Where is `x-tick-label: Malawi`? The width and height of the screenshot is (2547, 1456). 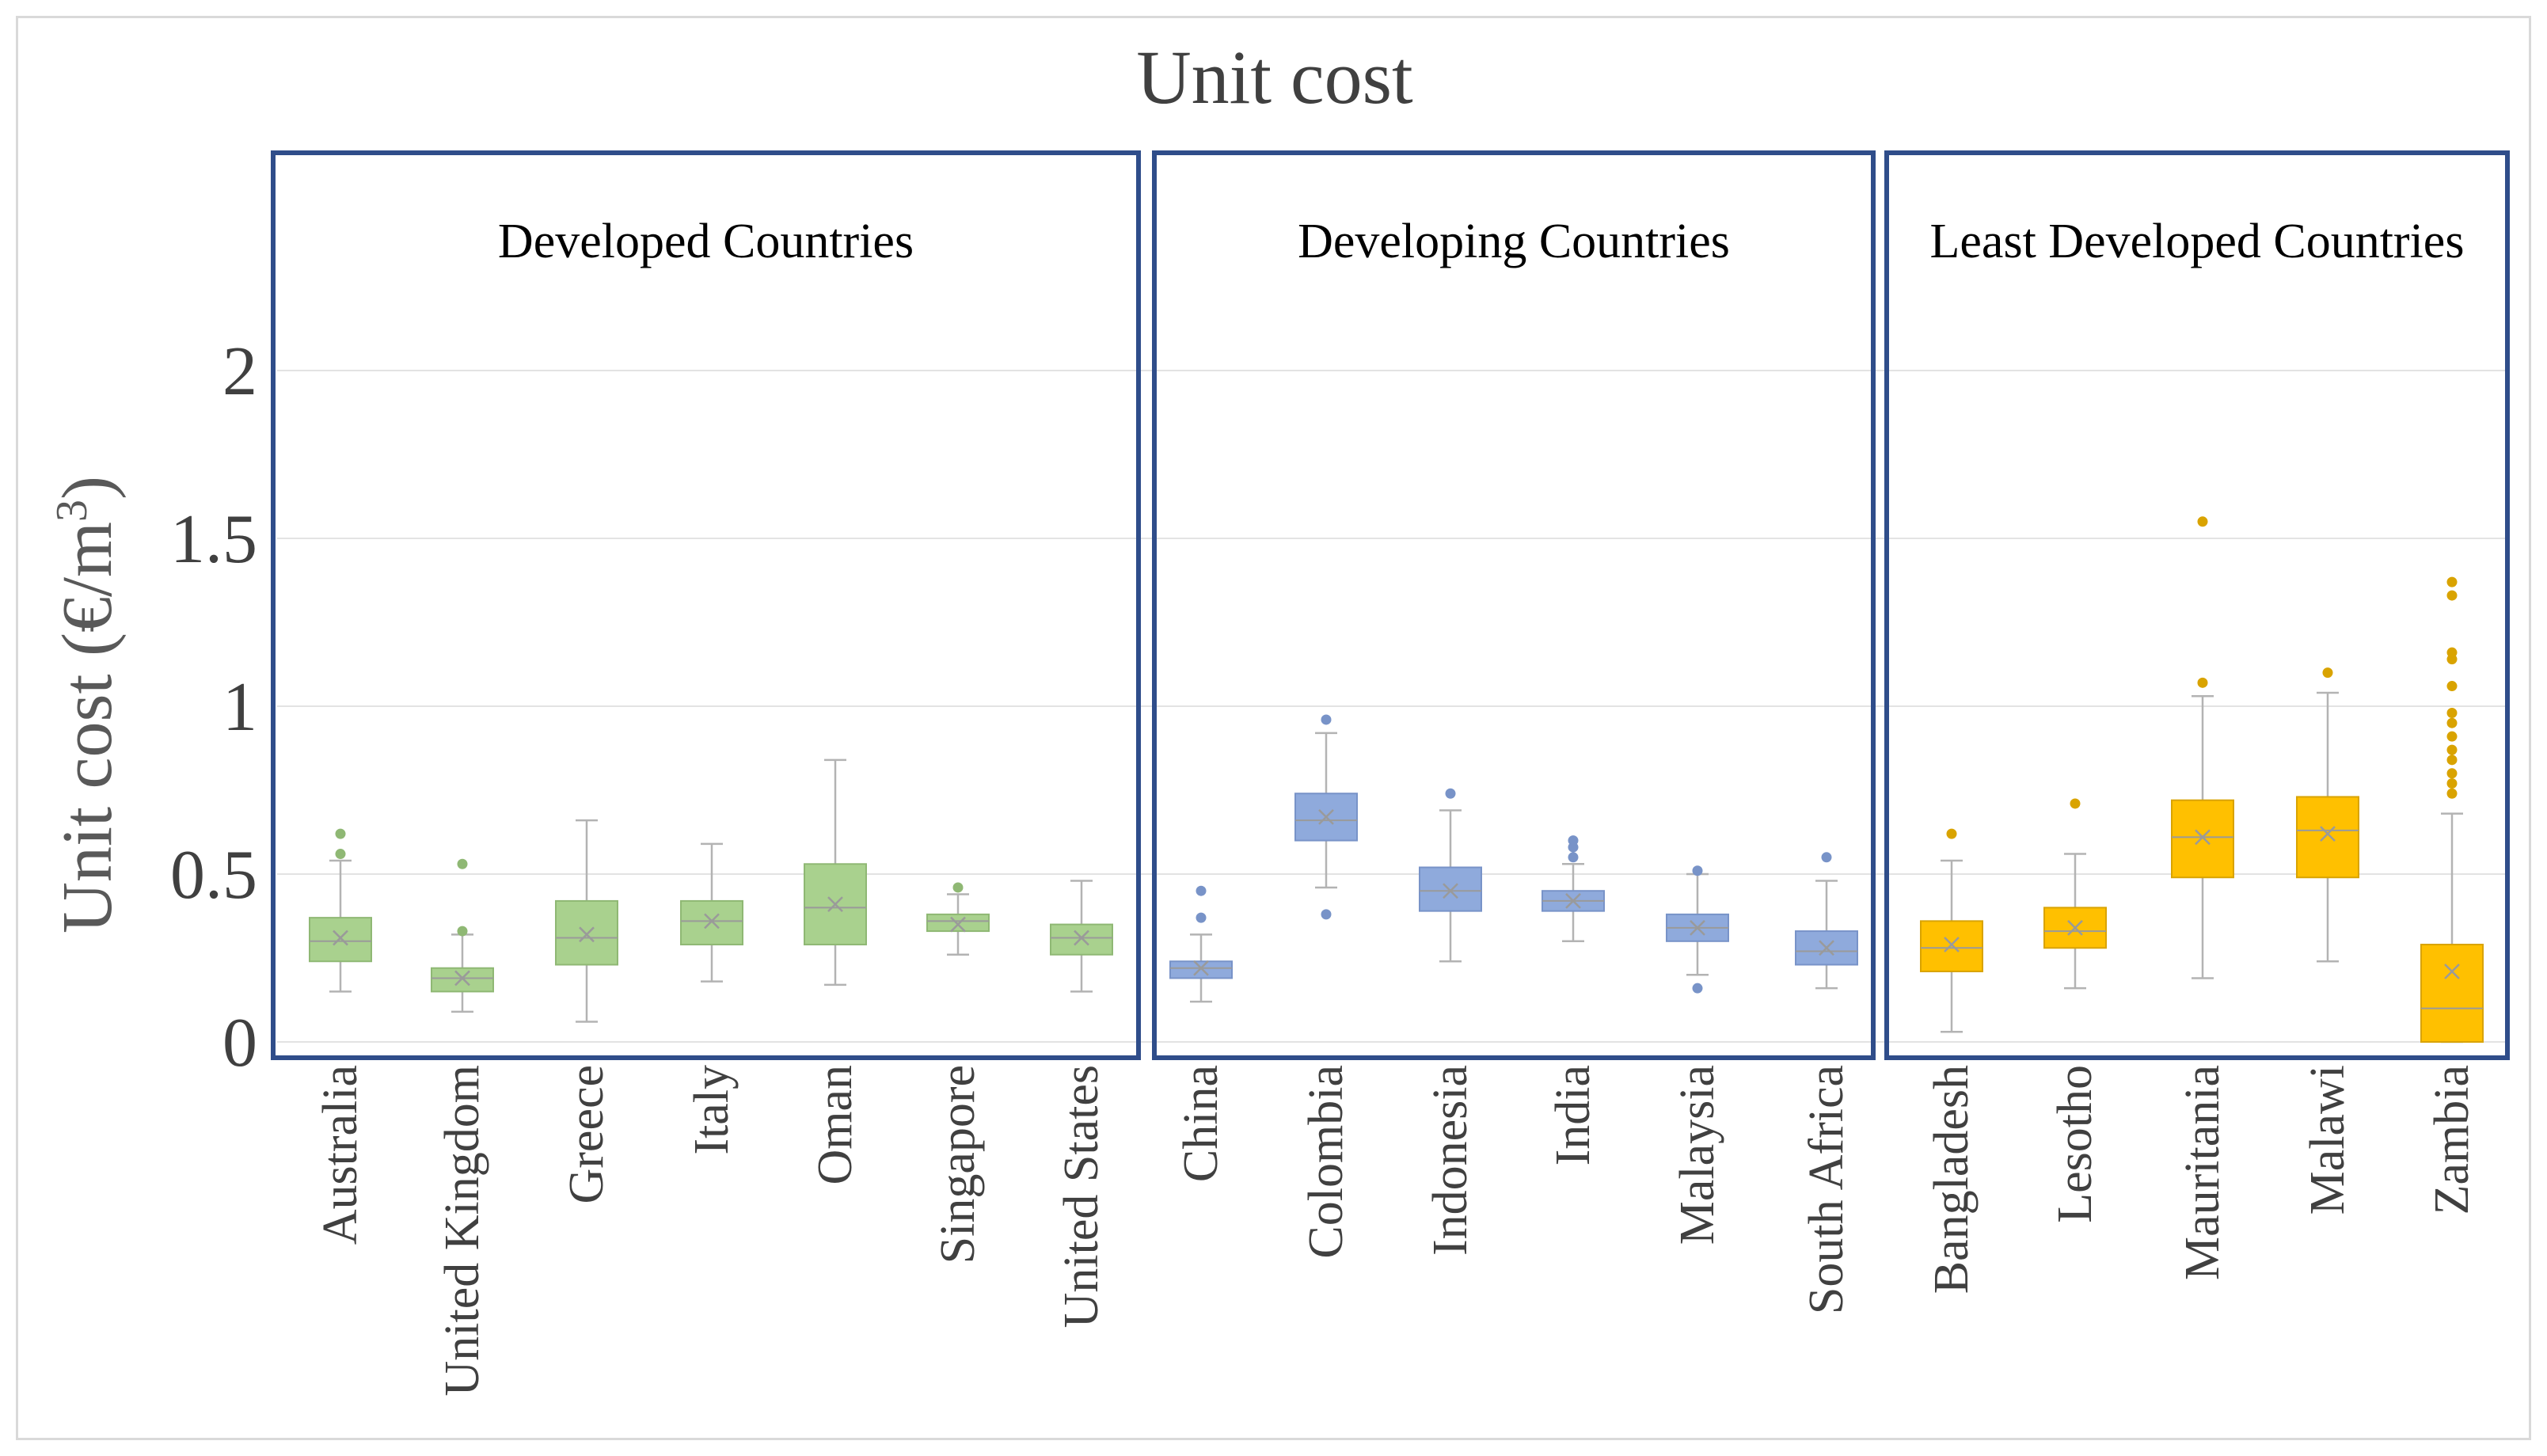 x-tick-label: Malawi is located at coordinates (2328, 1140).